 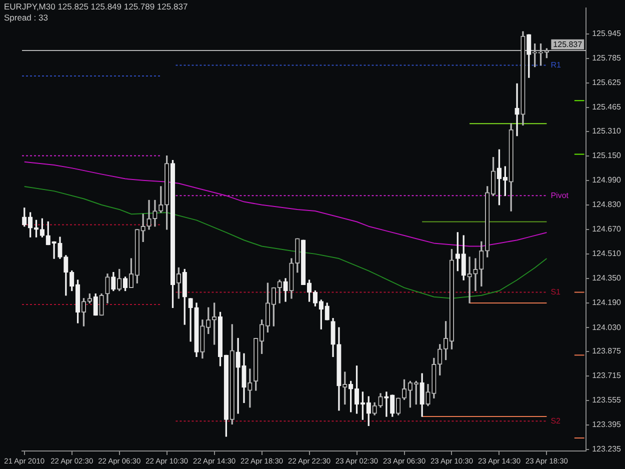 I want to click on y-tick-label: 124.350, so click(x=607, y=278).